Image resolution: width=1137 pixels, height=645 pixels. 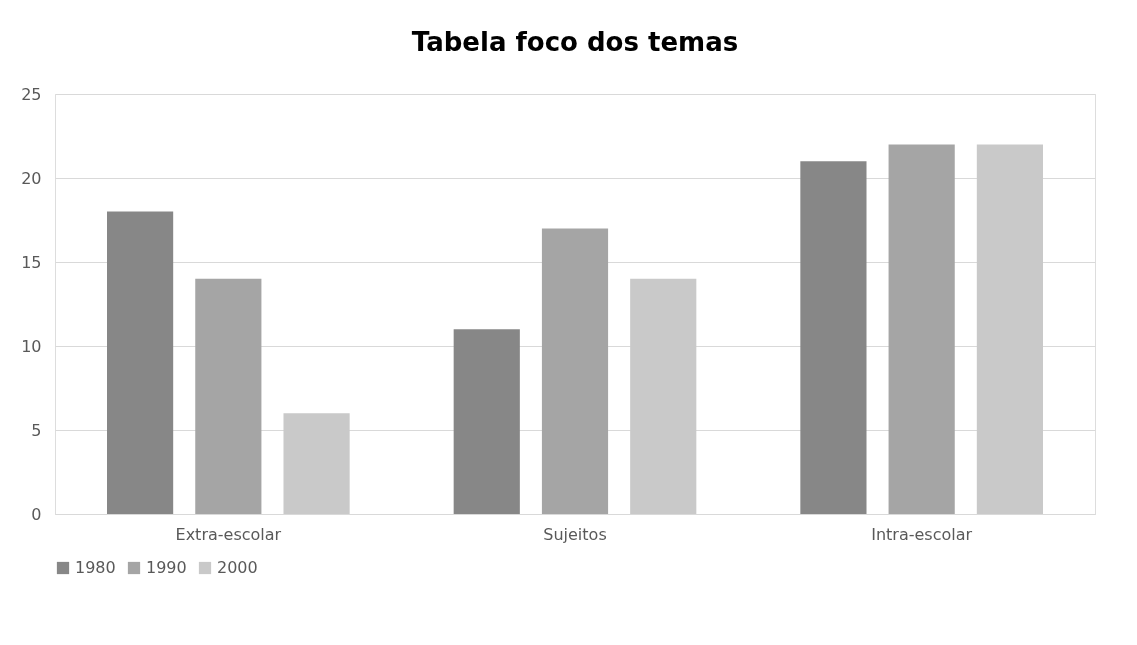 I want to click on y-tick-label: 10, so click(x=31, y=346).